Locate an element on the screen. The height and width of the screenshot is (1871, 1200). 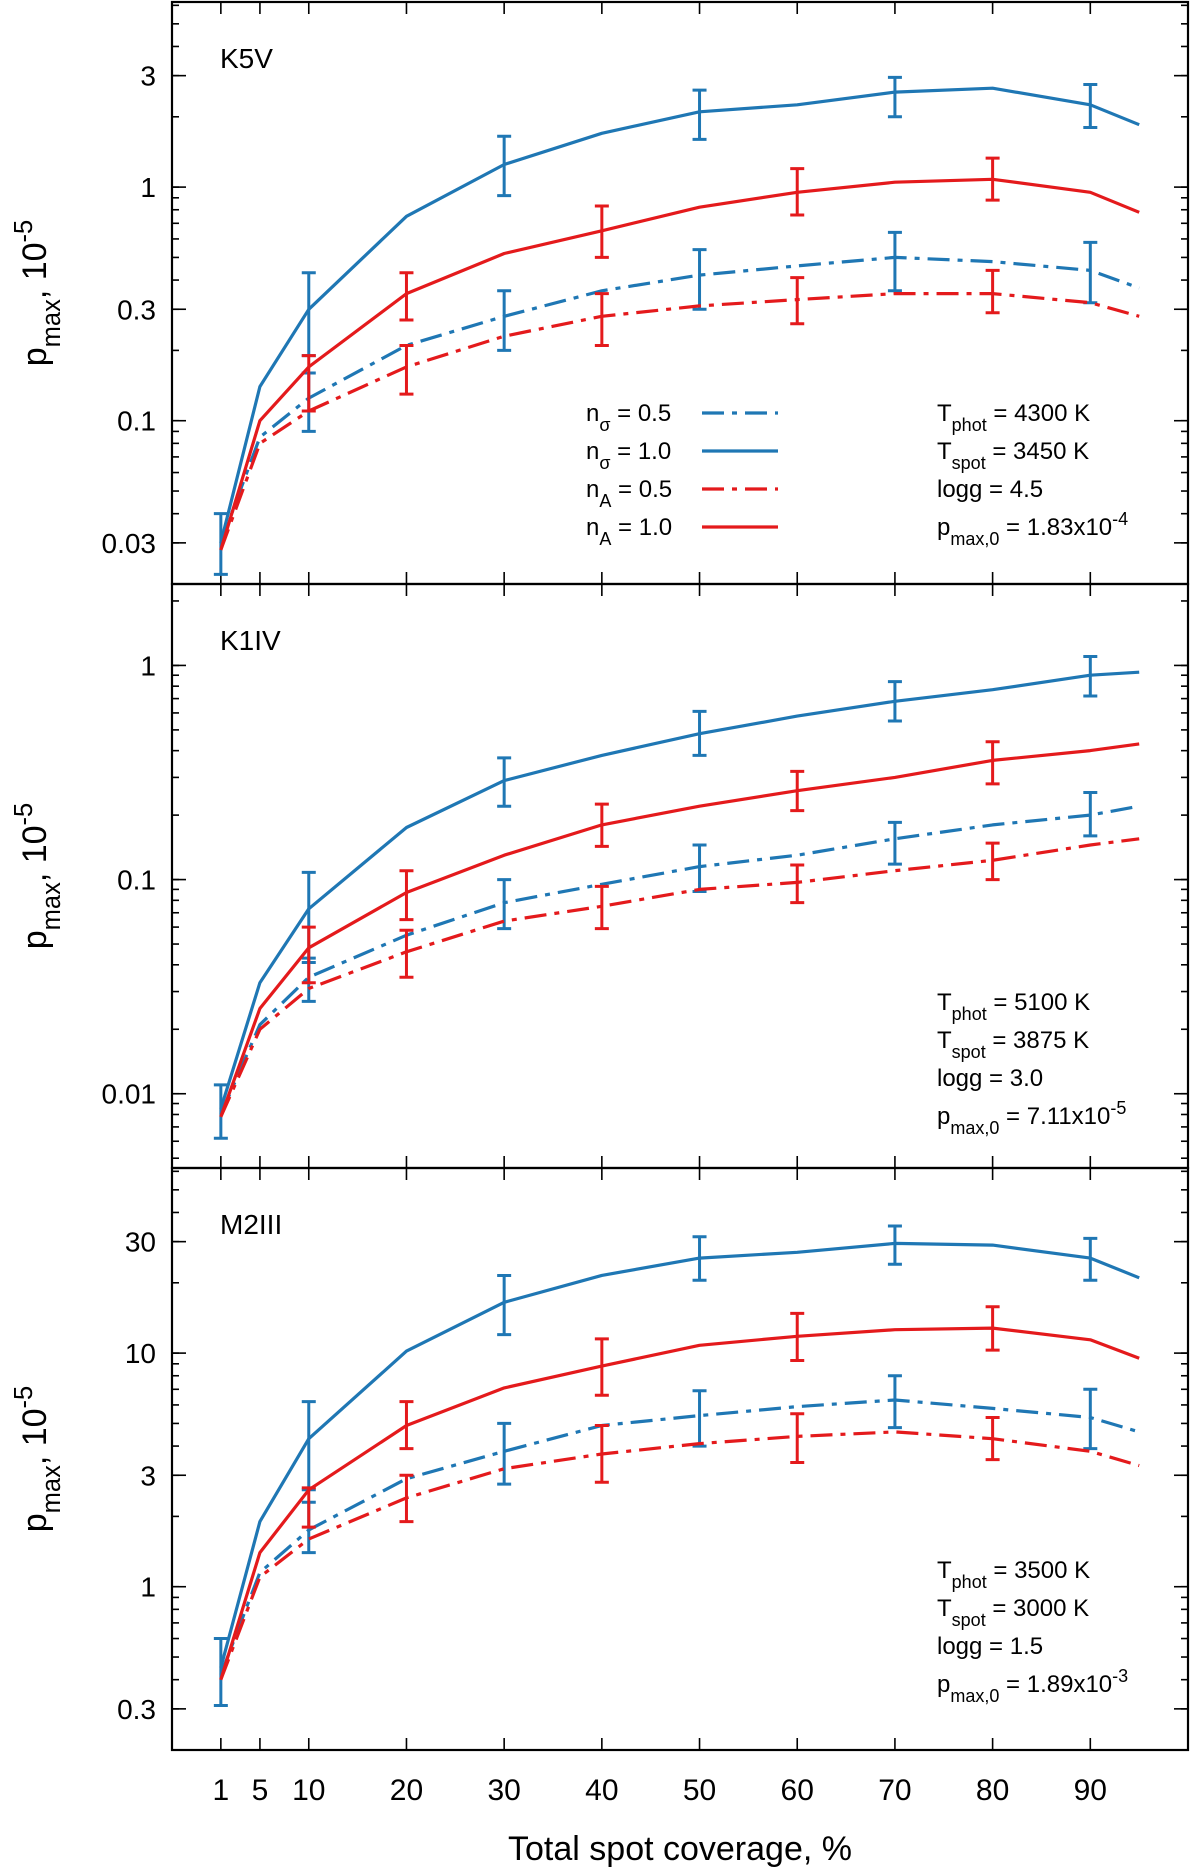
info-line: pmax,0 = 1.83x10-4 is located at coordinates (1032, 529).